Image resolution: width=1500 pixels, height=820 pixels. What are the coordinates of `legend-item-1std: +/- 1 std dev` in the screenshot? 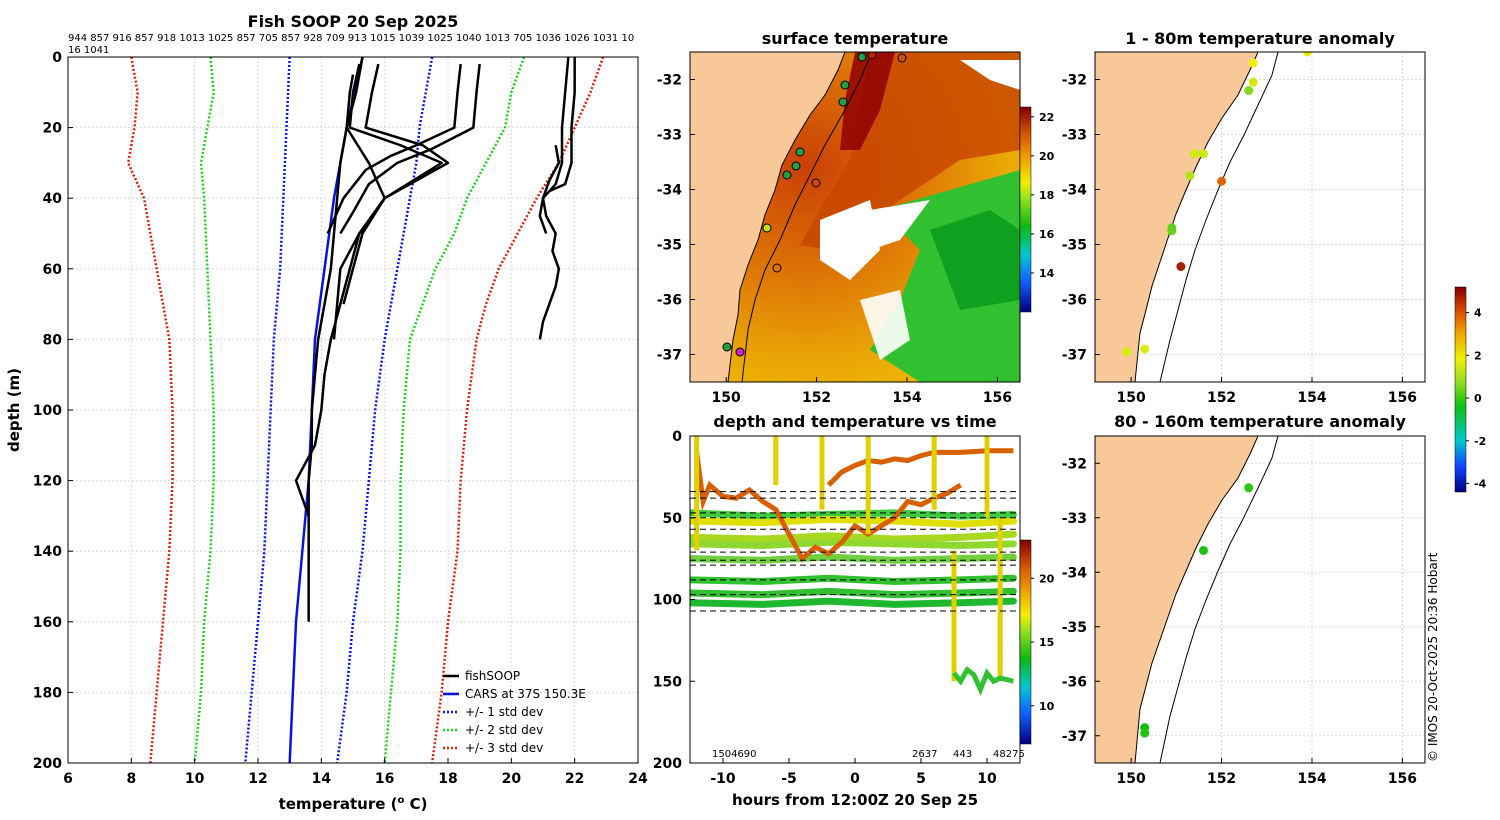 It's located at (504, 712).